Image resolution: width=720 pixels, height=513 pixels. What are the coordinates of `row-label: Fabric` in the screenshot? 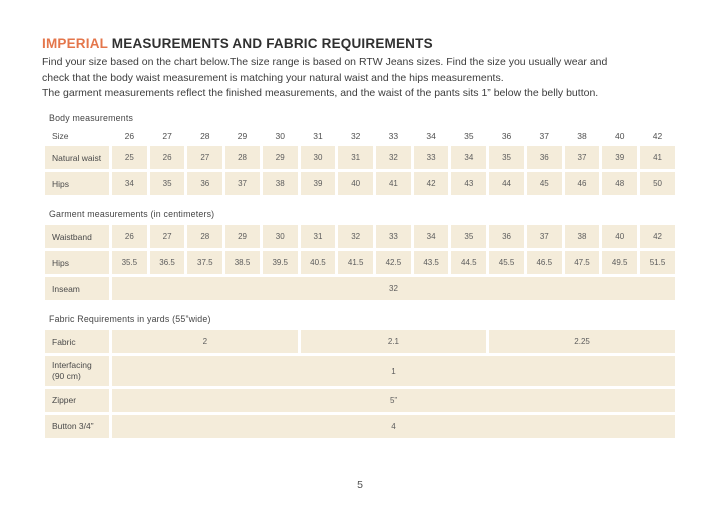 It's located at (77, 342).